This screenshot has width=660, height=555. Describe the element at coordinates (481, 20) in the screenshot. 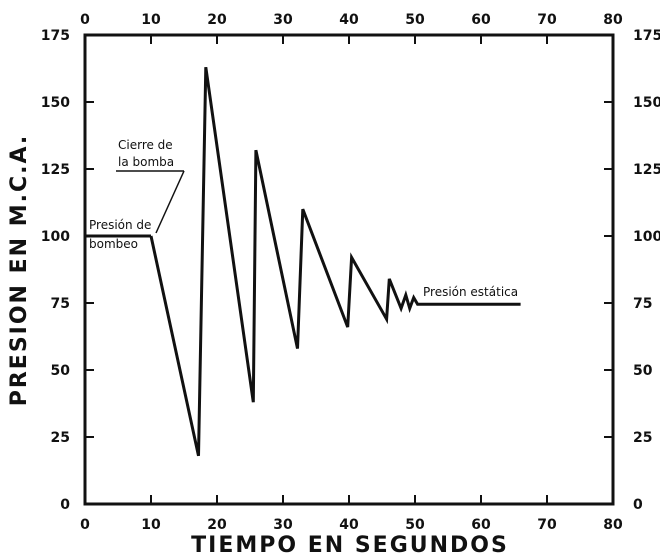

I see `x-tick-label-top-60: 60` at that location.